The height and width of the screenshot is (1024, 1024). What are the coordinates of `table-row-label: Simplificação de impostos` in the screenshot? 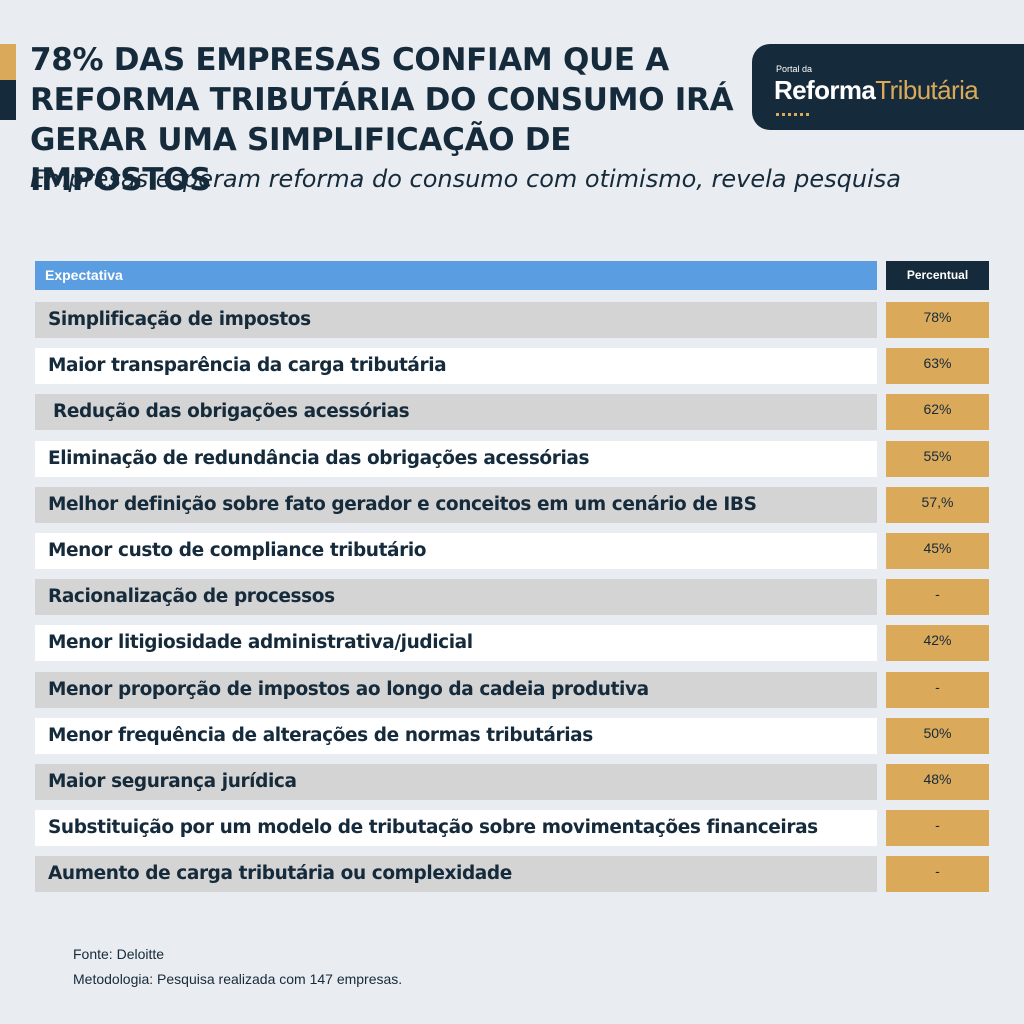 It's located at (456, 320).